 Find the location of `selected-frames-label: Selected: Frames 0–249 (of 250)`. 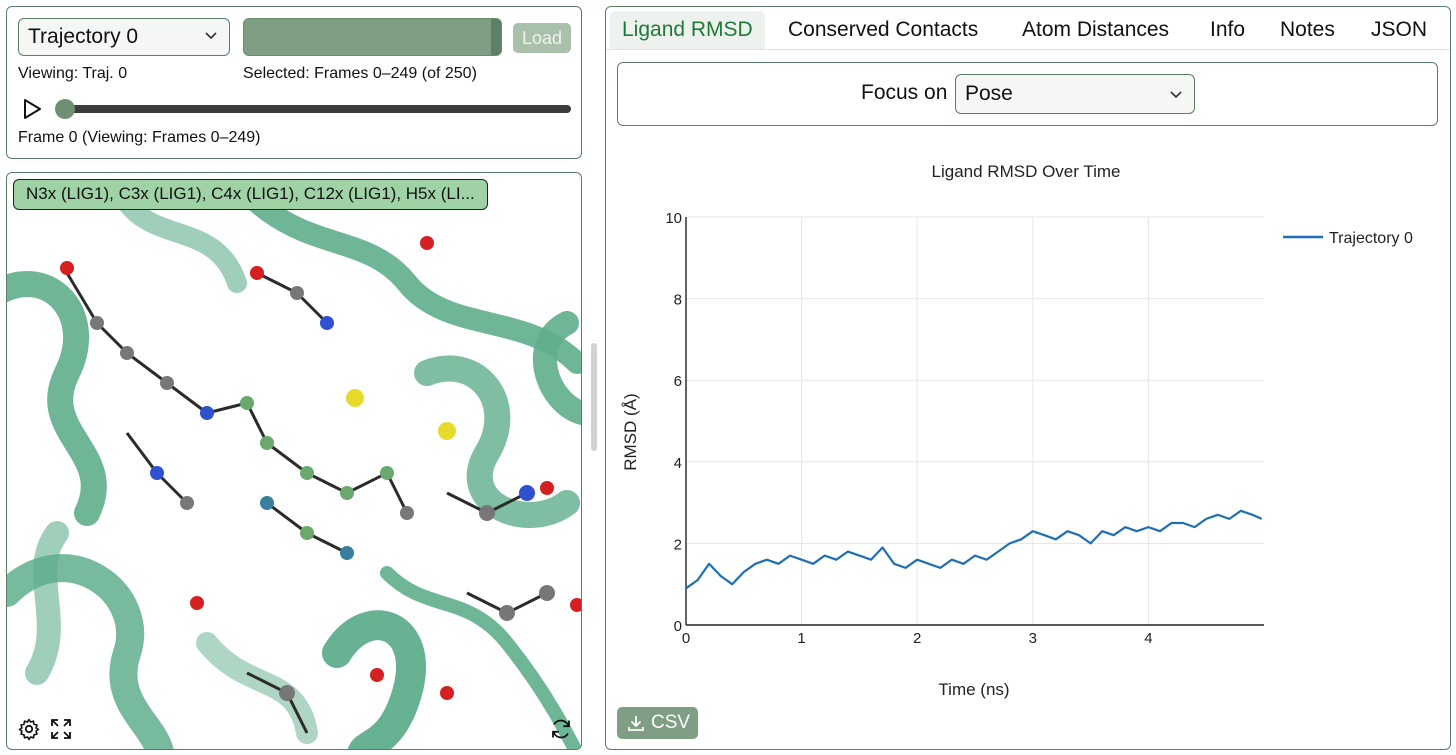

selected-frames-label: Selected: Frames 0–249 (of 250) is located at coordinates (360, 73).